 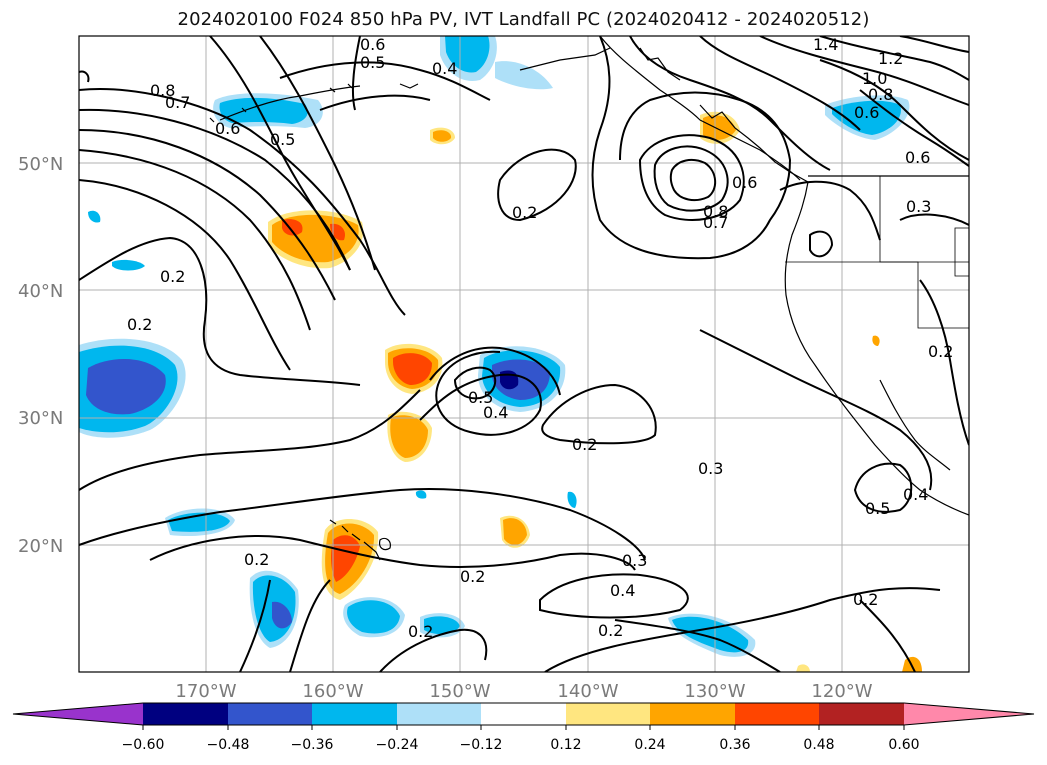 What do you see at coordinates (874, 78) in the screenshot?
I see `contour-label: 1.0` at bounding box center [874, 78].